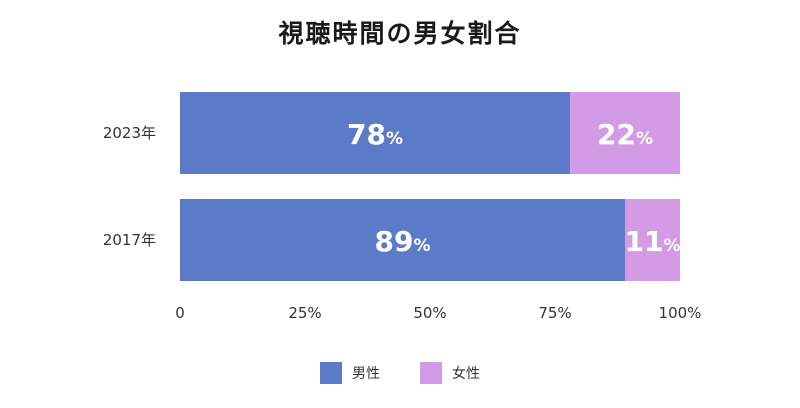 The height and width of the screenshot is (408, 800). Describe the element at coordinates (129, 240) in the screenshot. I see `category-label: 2017年` at that location.